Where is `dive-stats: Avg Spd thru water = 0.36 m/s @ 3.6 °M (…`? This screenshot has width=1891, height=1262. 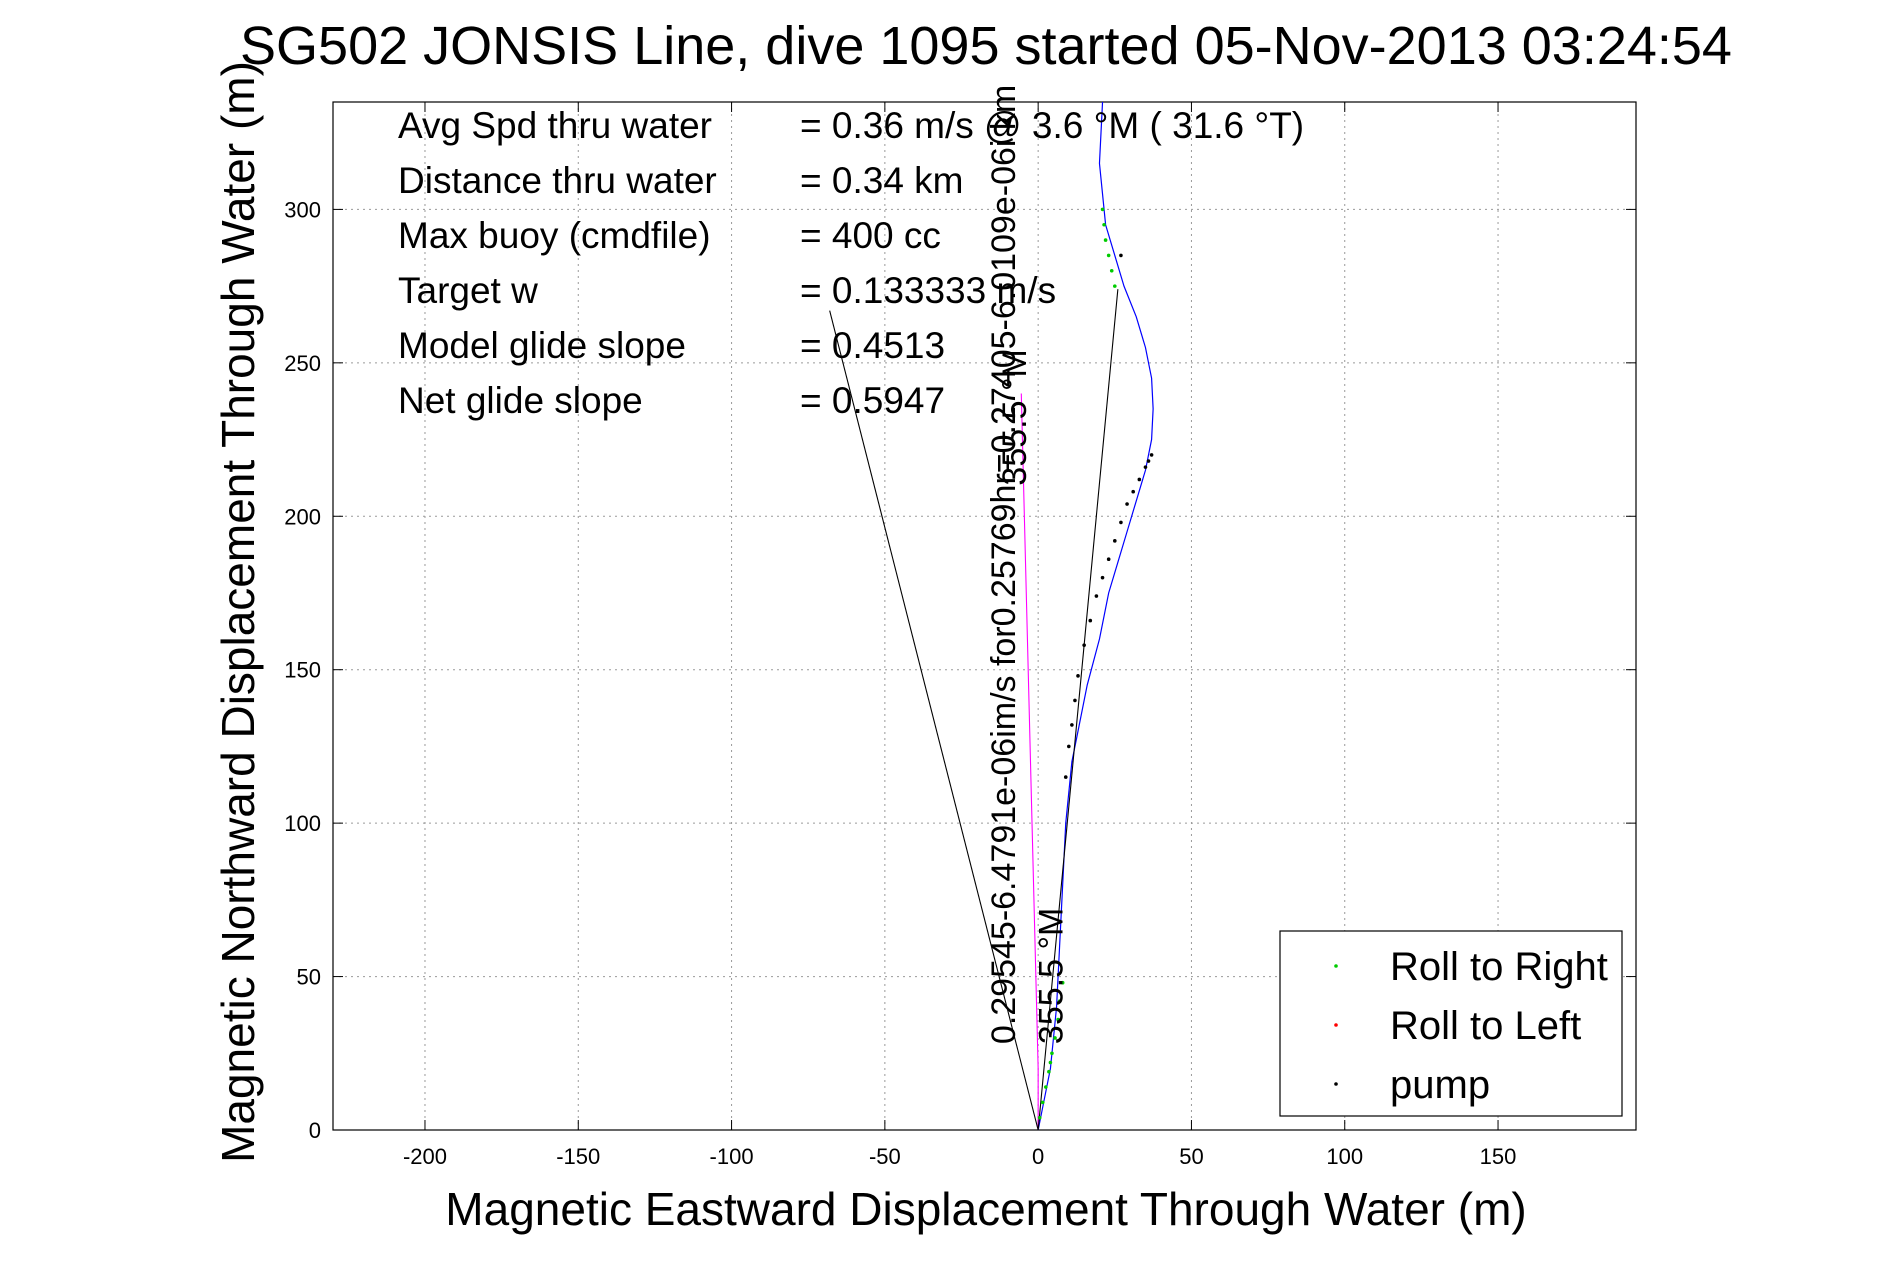 dive-stats: Avg Spd thru water = 0.36 m/s @ 3.6 °M (… is located at coordinates (851, 263).